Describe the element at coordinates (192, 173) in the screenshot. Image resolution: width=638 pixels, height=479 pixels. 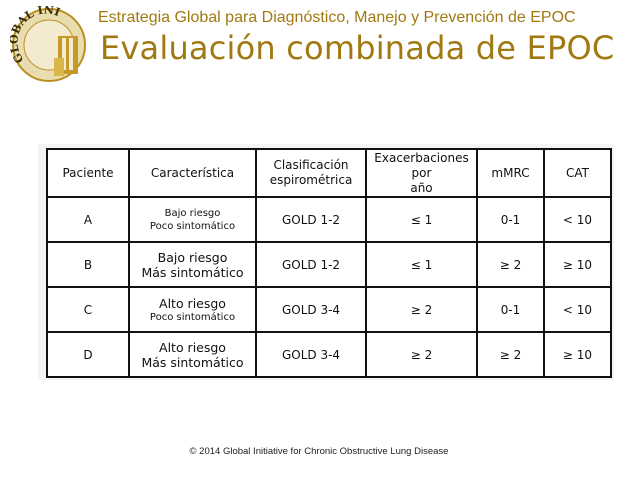
I see `header-caracteristica: Característica` at that location.